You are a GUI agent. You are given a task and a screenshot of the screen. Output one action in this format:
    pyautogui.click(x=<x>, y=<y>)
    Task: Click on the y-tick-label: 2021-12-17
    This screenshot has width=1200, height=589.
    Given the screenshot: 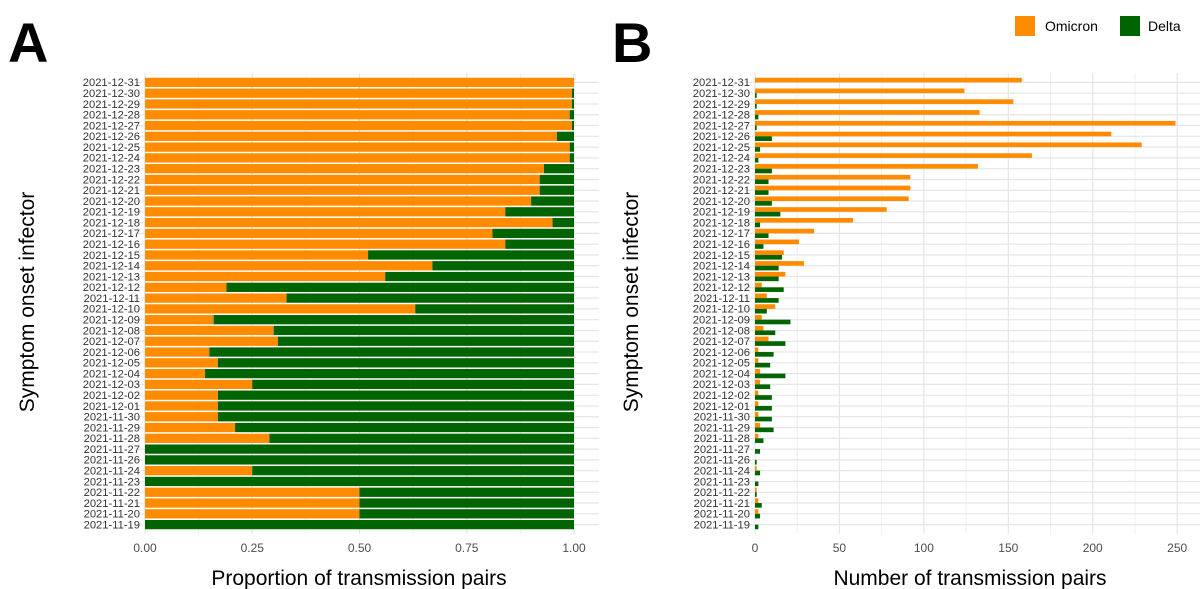 What is the action you would take?
    pyautogui.click(x=111, y=234)
    